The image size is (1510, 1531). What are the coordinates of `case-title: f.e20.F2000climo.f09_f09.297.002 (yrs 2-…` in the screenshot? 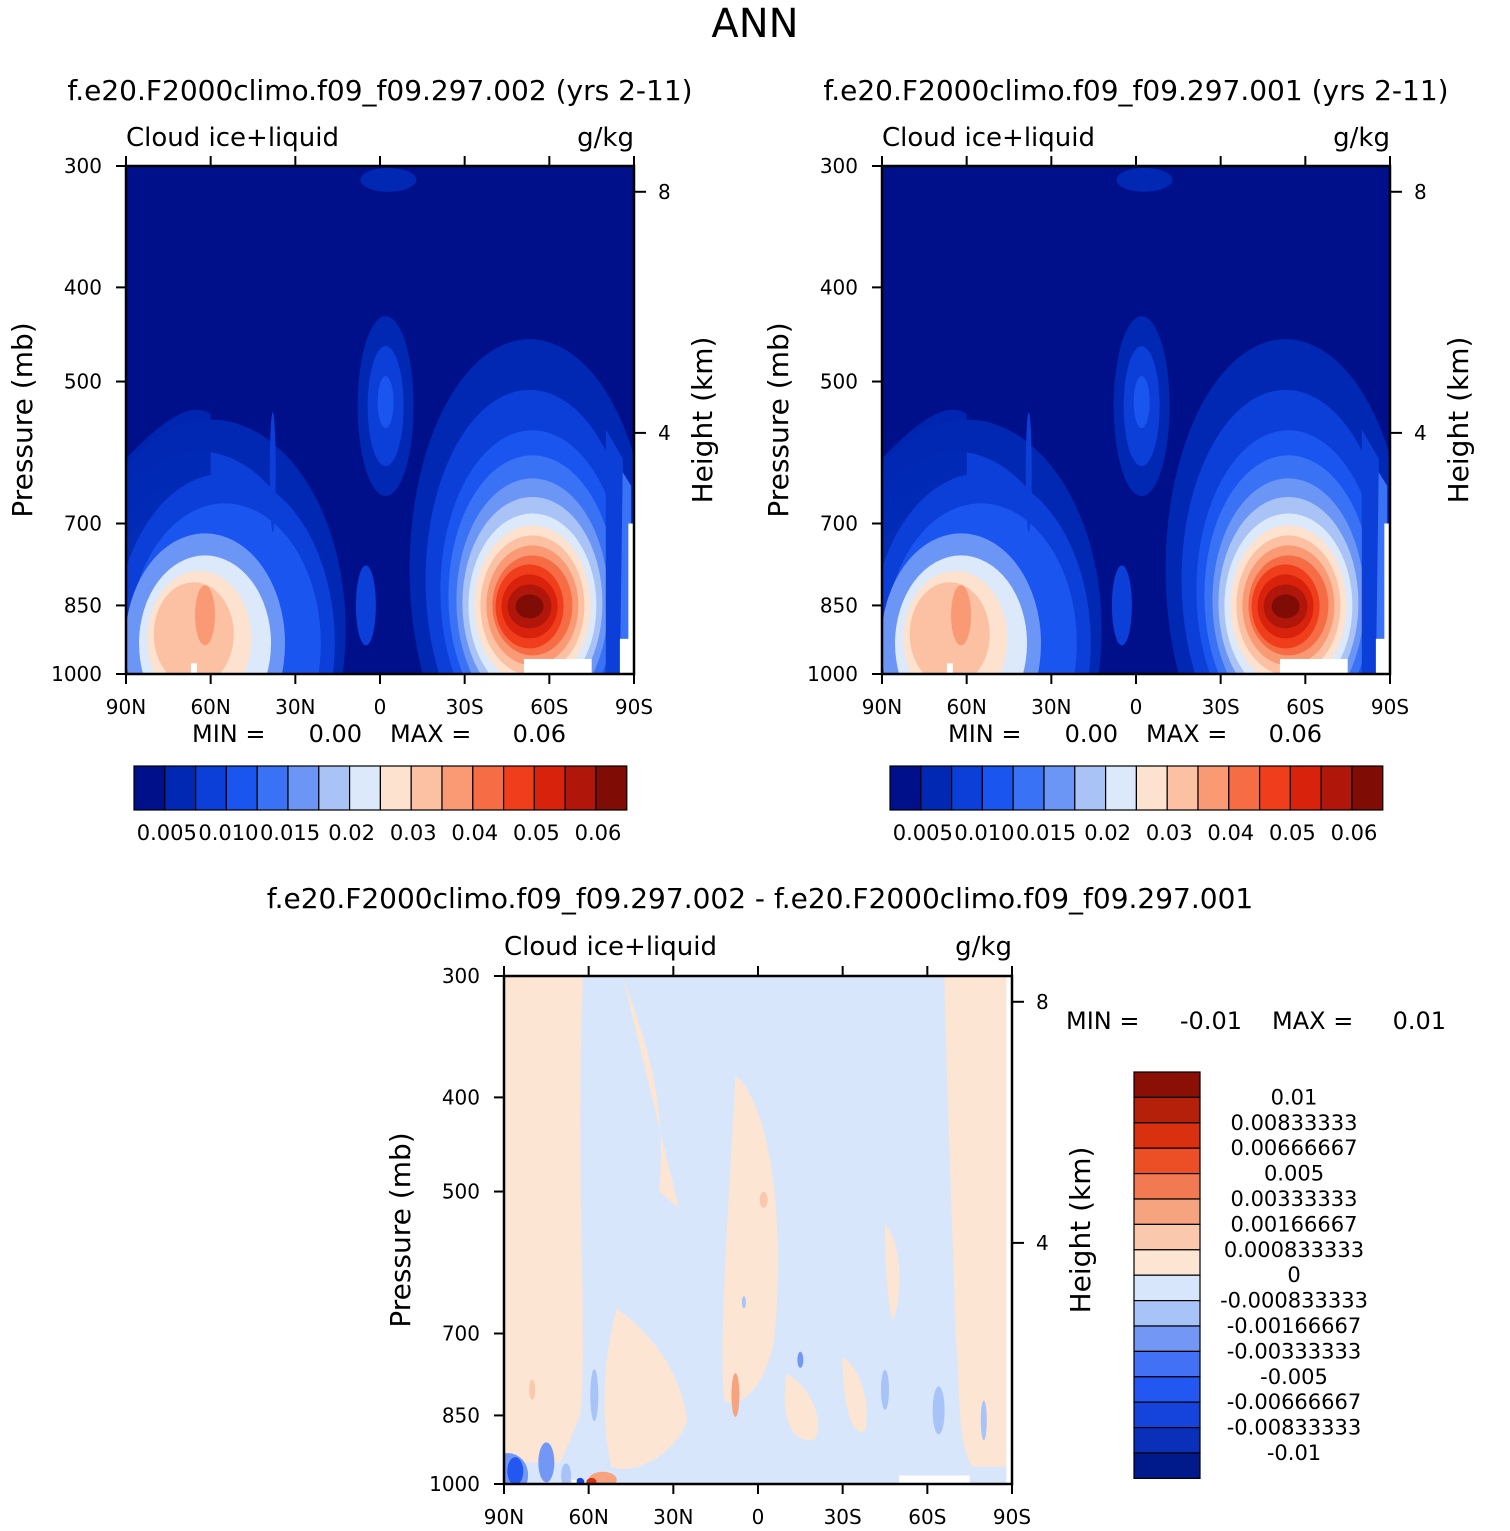 It's located at (379, 90).